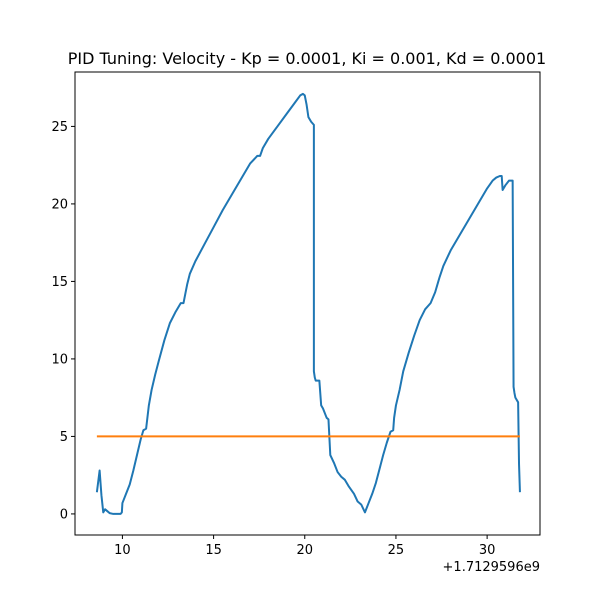 The height and width of the screenshot is (600, 600). I want to click on x-axis: 10 15 20 25 30, so click(304, 546).